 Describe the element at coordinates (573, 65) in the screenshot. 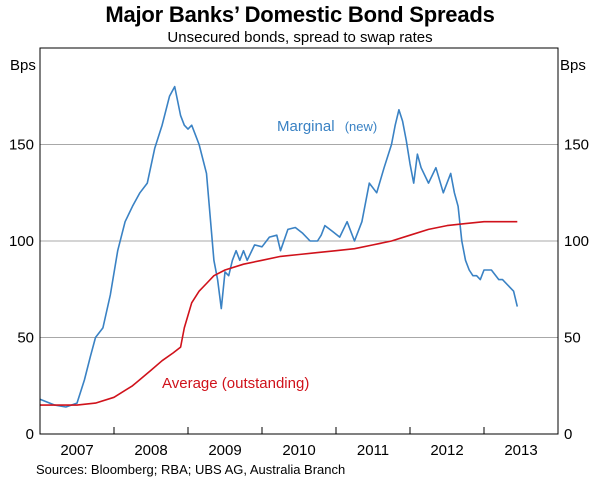

I see `y-axis-right-unit: Bps` at that location.